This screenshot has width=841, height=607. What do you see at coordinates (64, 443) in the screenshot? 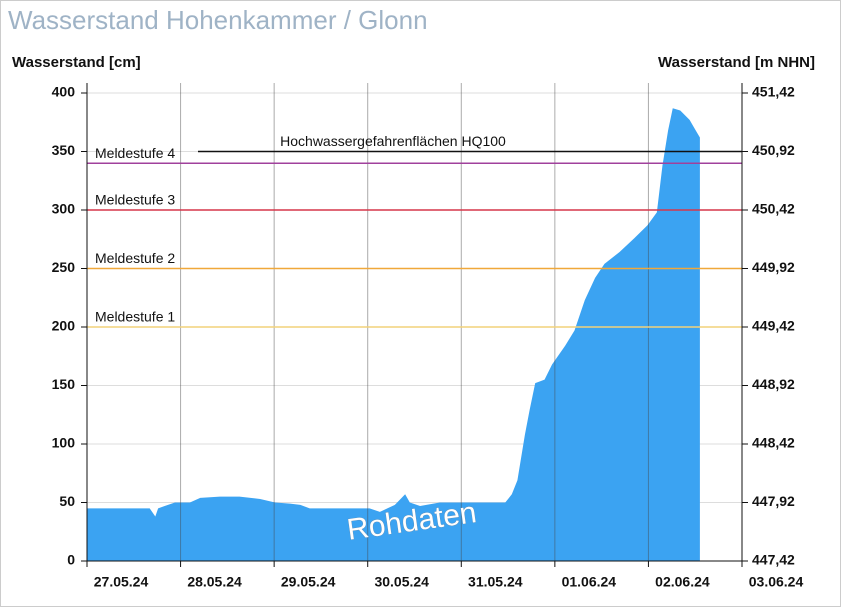
I see `y-tick-label: 100` at bounding box center [64, 443].